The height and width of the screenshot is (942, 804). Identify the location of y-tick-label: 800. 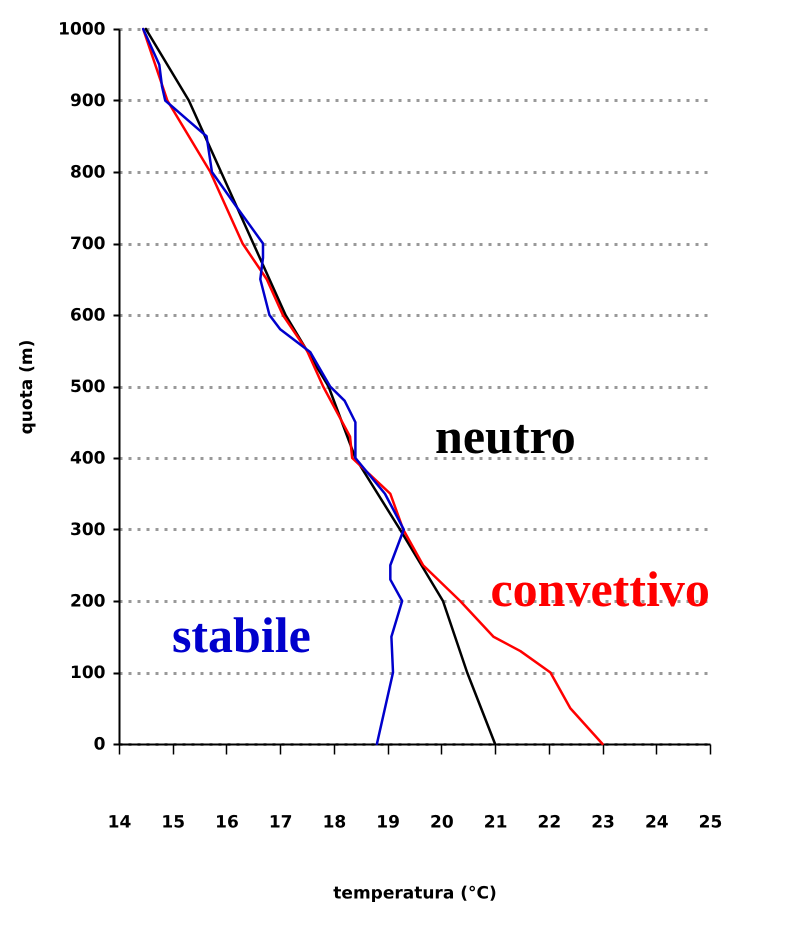
(88, 172).